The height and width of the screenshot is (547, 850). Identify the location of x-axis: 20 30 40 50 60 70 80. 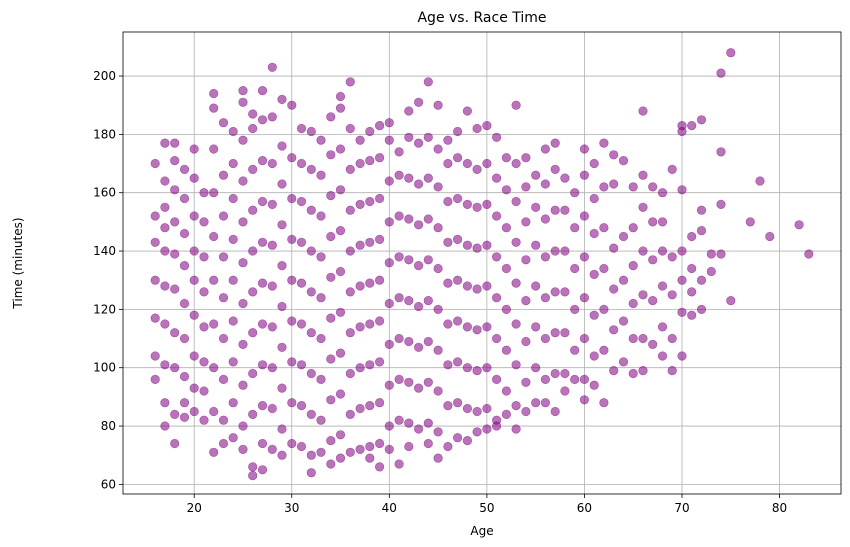
(487, 504).